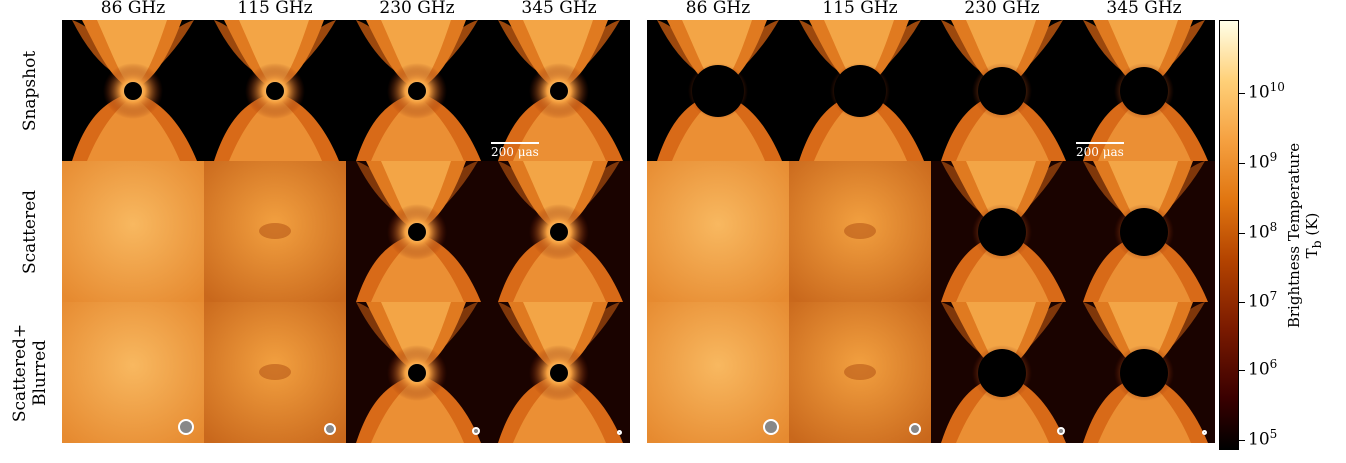 The height and width of the screenshot is (463, 1346). What do you see at coordinates (1266, 91) in the screenshot?
I see `colorbar-tick-label: 10¹⁰` at bounding box center [1266, 91].